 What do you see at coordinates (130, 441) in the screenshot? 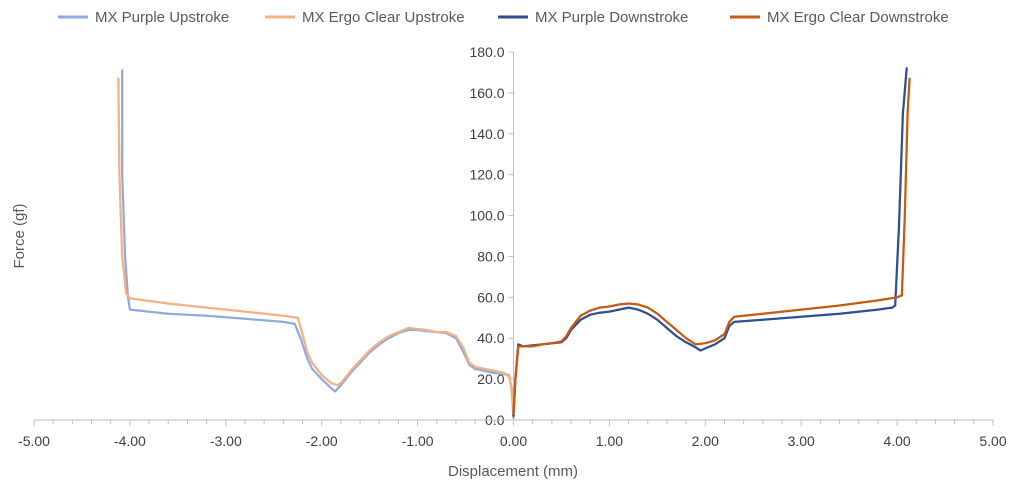
I see `x-tick-label: -4.00` at bounding box center [130, 441].